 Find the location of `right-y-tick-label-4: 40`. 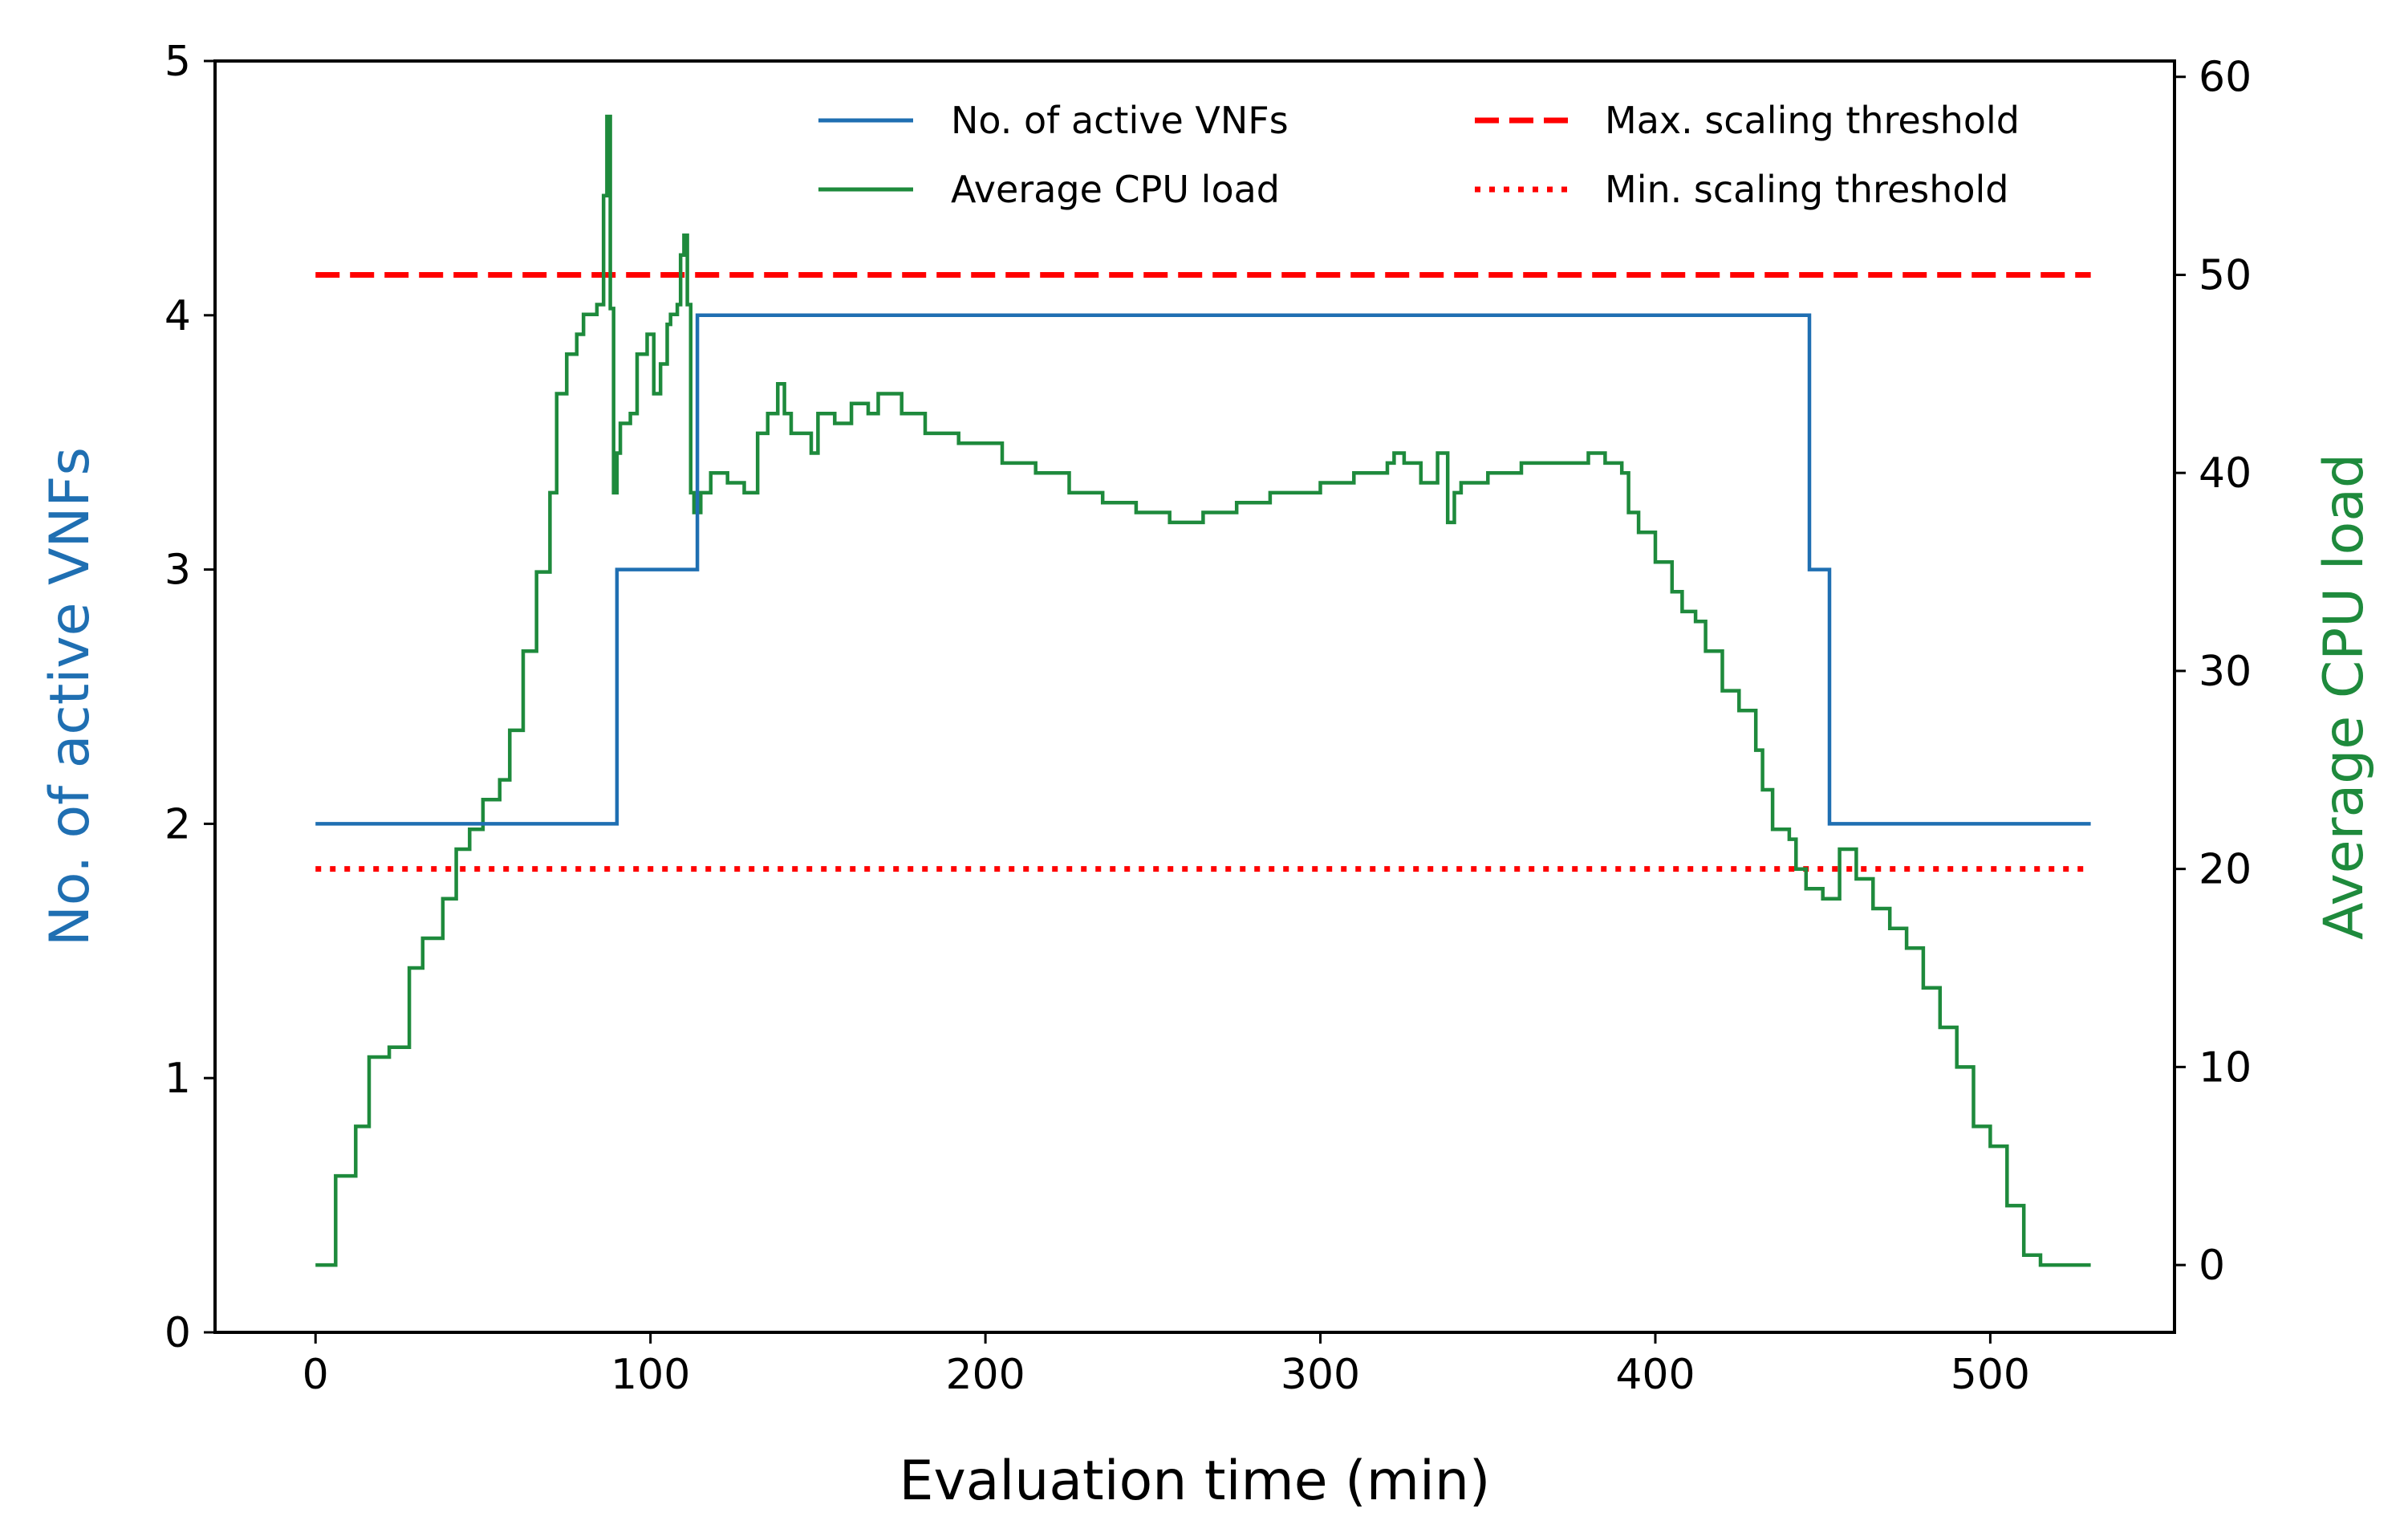

right-y-tick-label-4: 40 is located at coordinates (2225, 473).